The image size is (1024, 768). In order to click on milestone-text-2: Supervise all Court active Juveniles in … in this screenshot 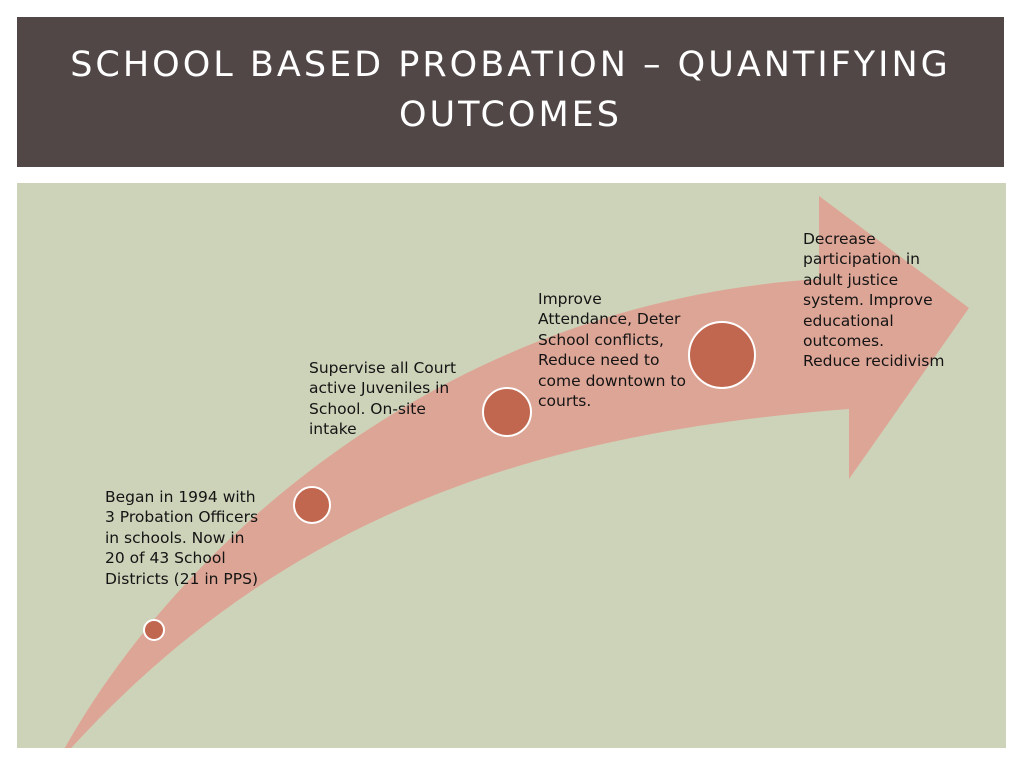, I will do `click(383, 399)`.